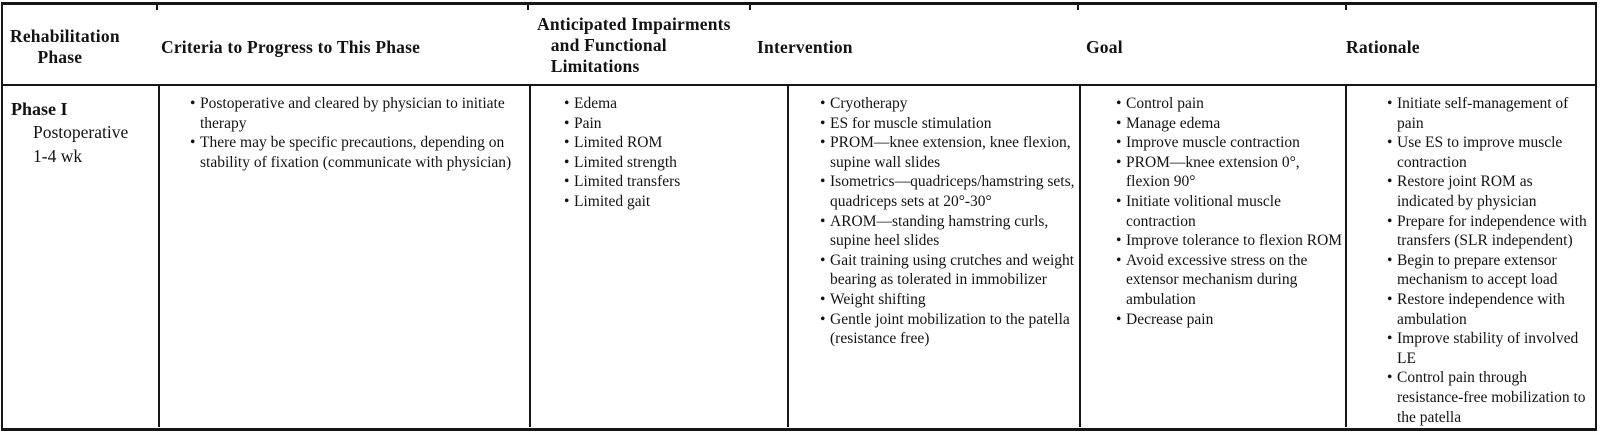 The width and height of the screenshot is (1600, 435). Describe the element at coordinates (674, 202) in the screenshot. I see `bullet-item: Limited gait` at that location.